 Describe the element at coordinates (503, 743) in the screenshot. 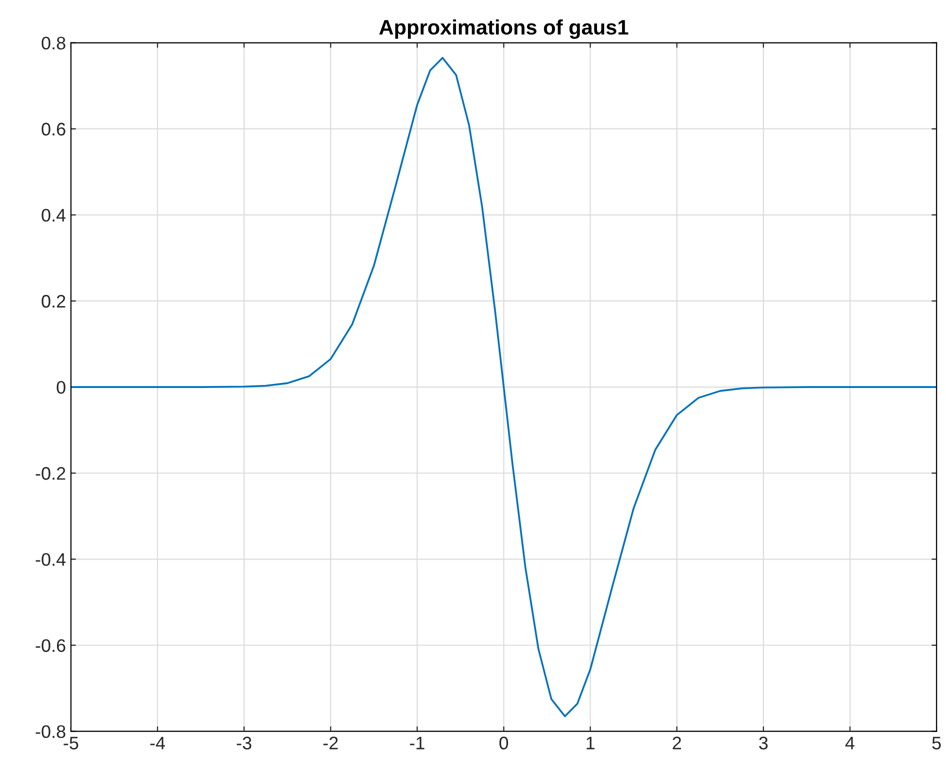

I see `x-tick-label: 0` at that location.